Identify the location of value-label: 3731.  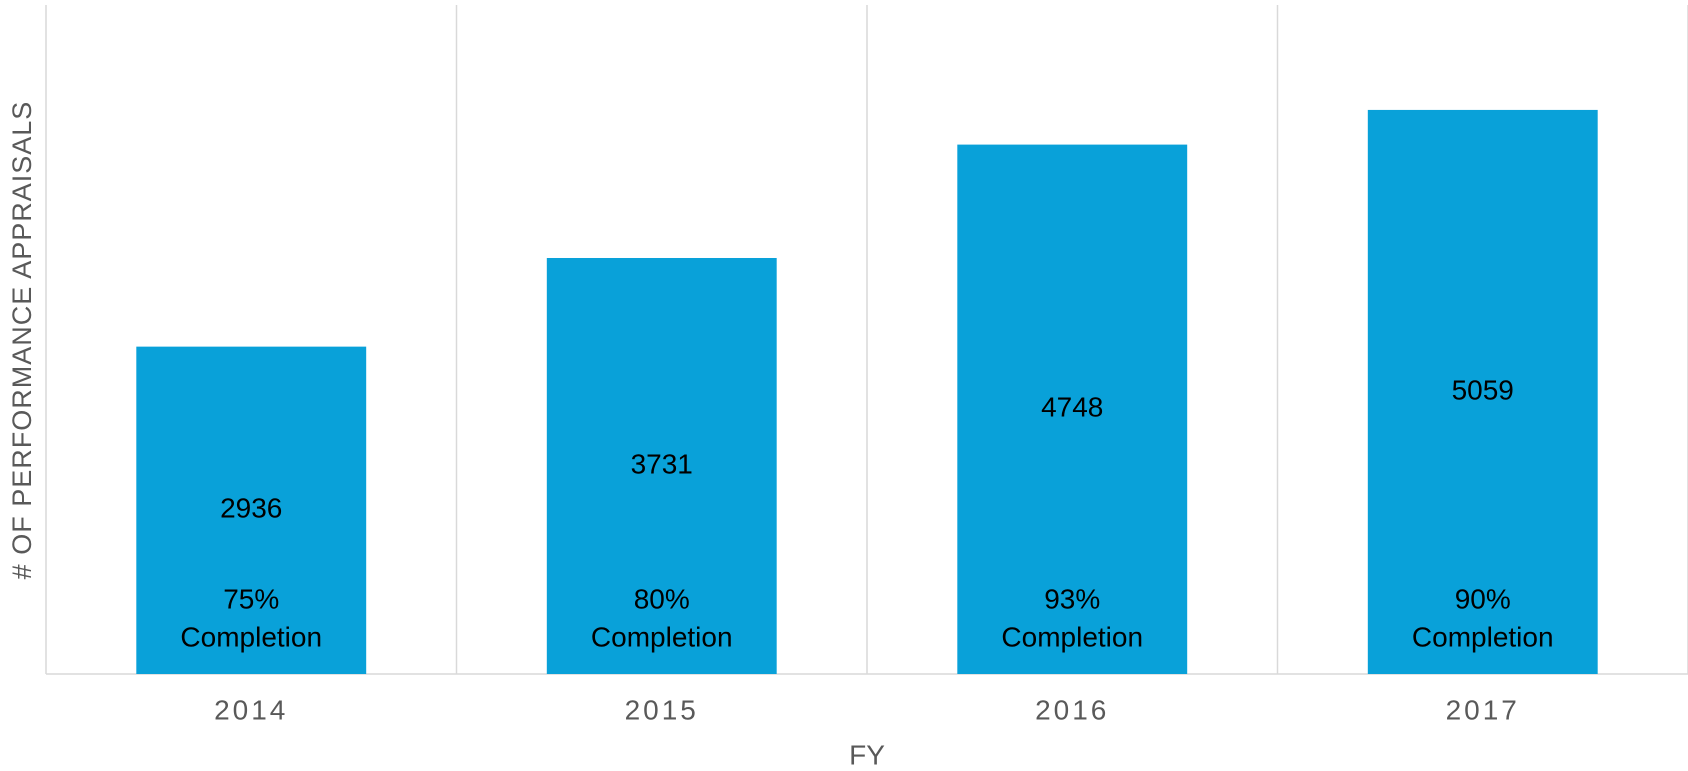
(662, 463).